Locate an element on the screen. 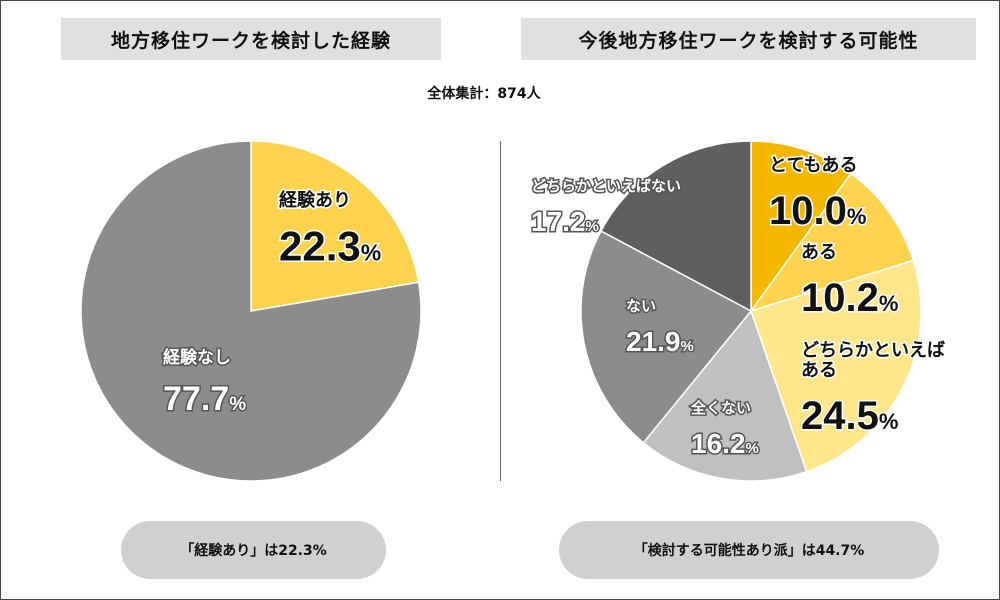 This screenshot has width=1000, height=600. slice-value: 17.2% is located at coordinates (565, 221).